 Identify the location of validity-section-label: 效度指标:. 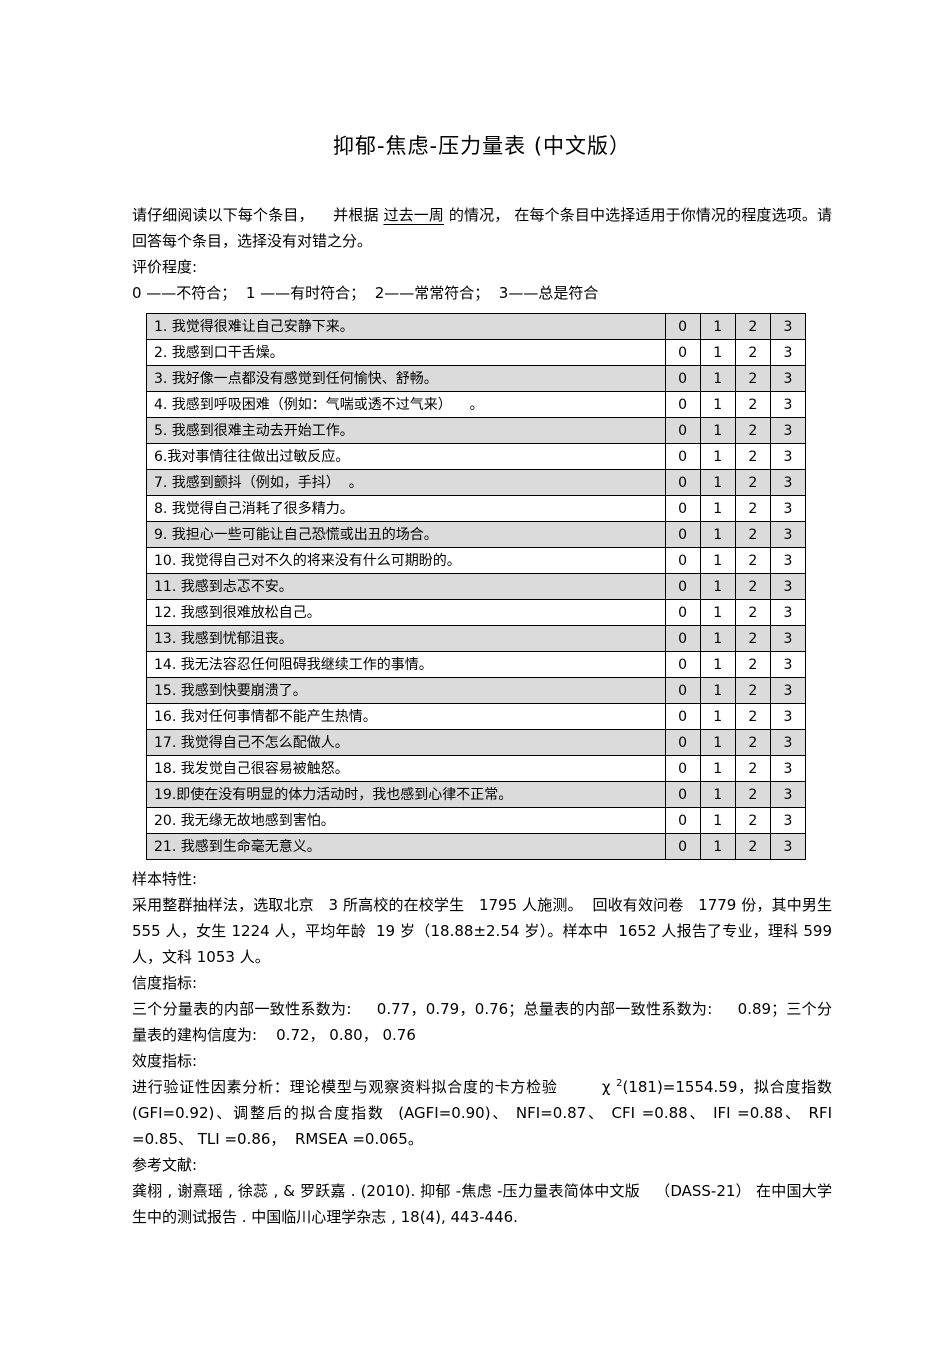
(165, 1061).